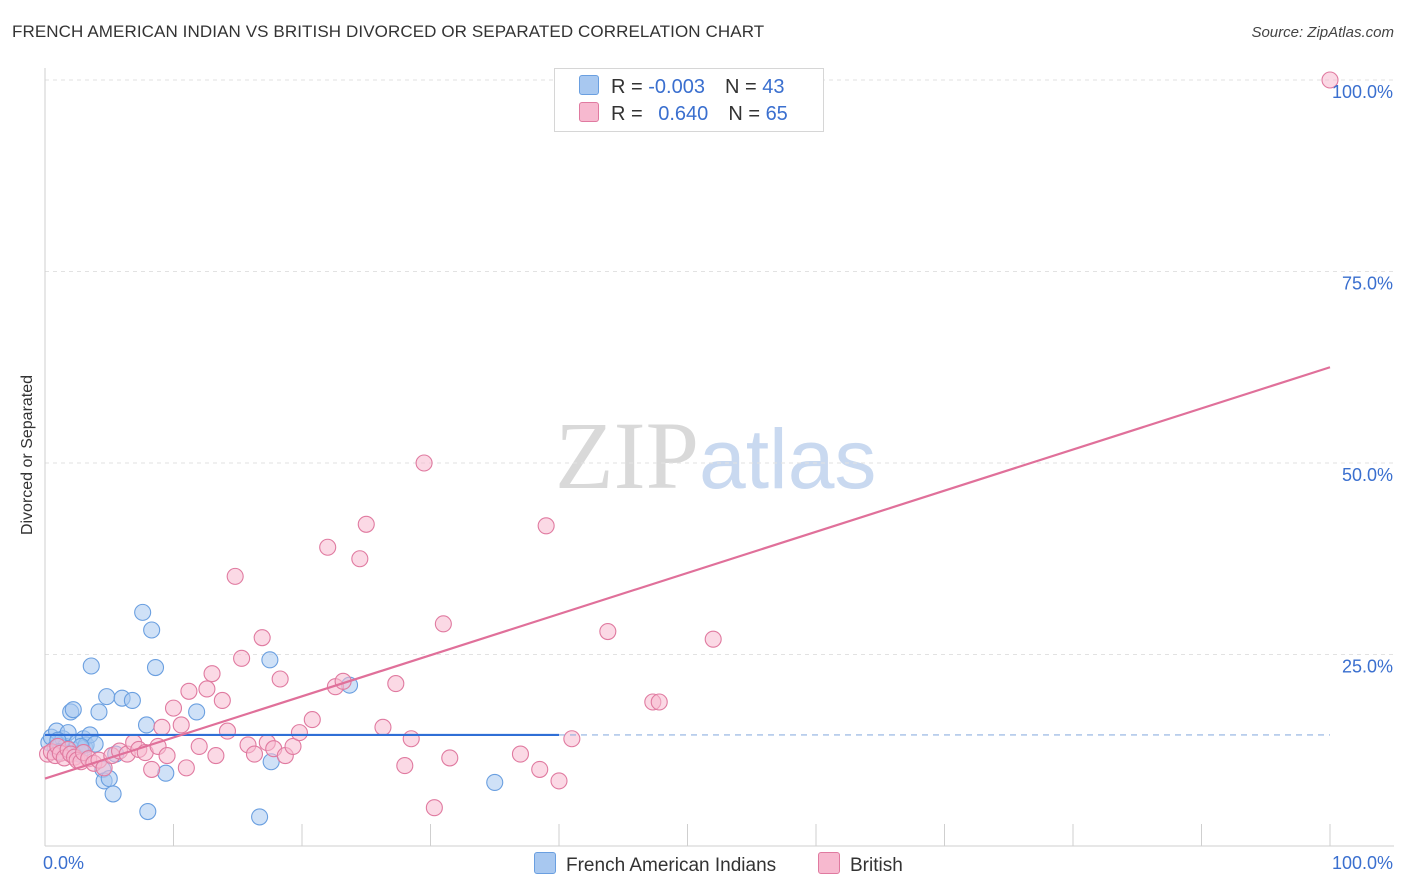  Describe the element at coordinates (1367, 475) in the screenshot. I see `y-tick-label-50: 50.0%` at that location.